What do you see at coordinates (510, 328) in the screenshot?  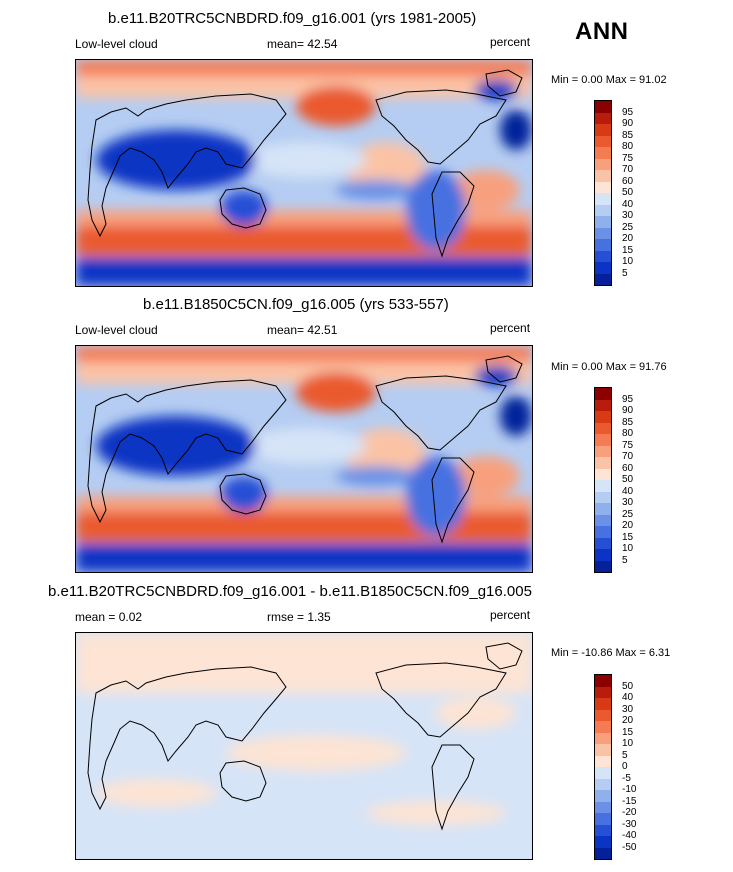 I see `panel2-units-label: percent` at bounding box center [510, 328].